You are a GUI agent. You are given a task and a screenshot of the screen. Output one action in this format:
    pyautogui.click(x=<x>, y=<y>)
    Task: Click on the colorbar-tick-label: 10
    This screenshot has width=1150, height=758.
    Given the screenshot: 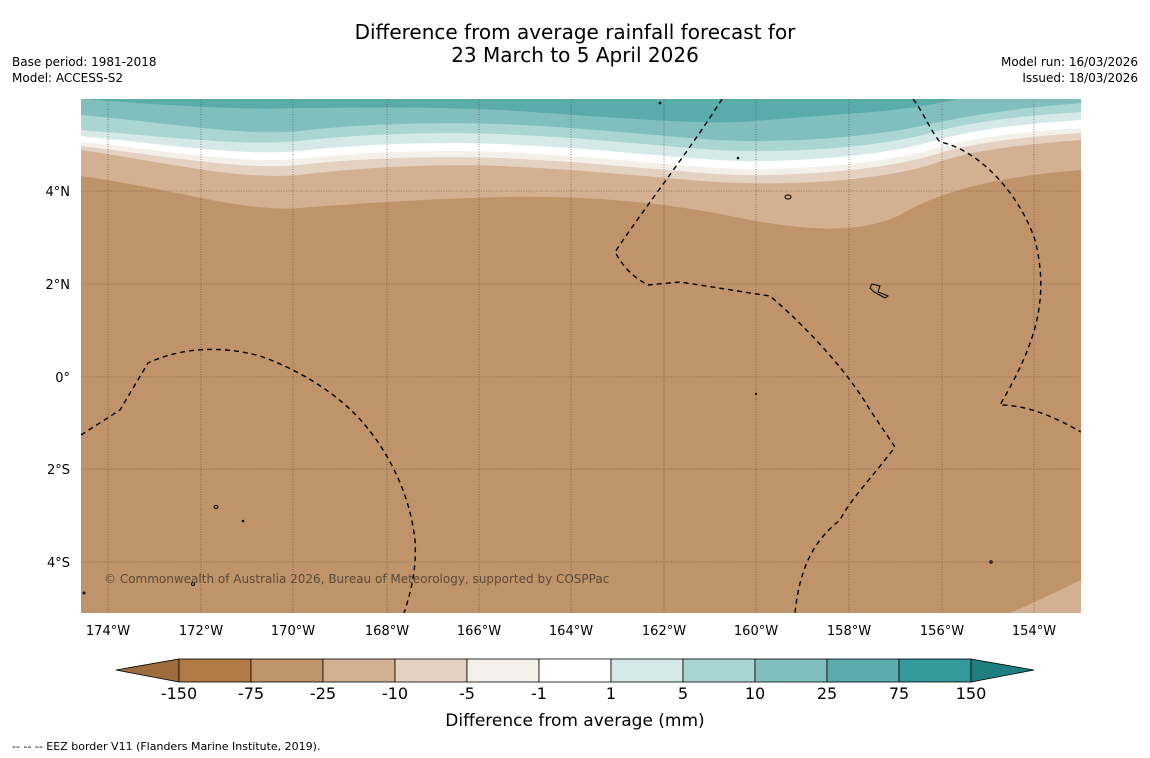 What is the action you would take?
    pyautogui.click(x=755, y=693)
    